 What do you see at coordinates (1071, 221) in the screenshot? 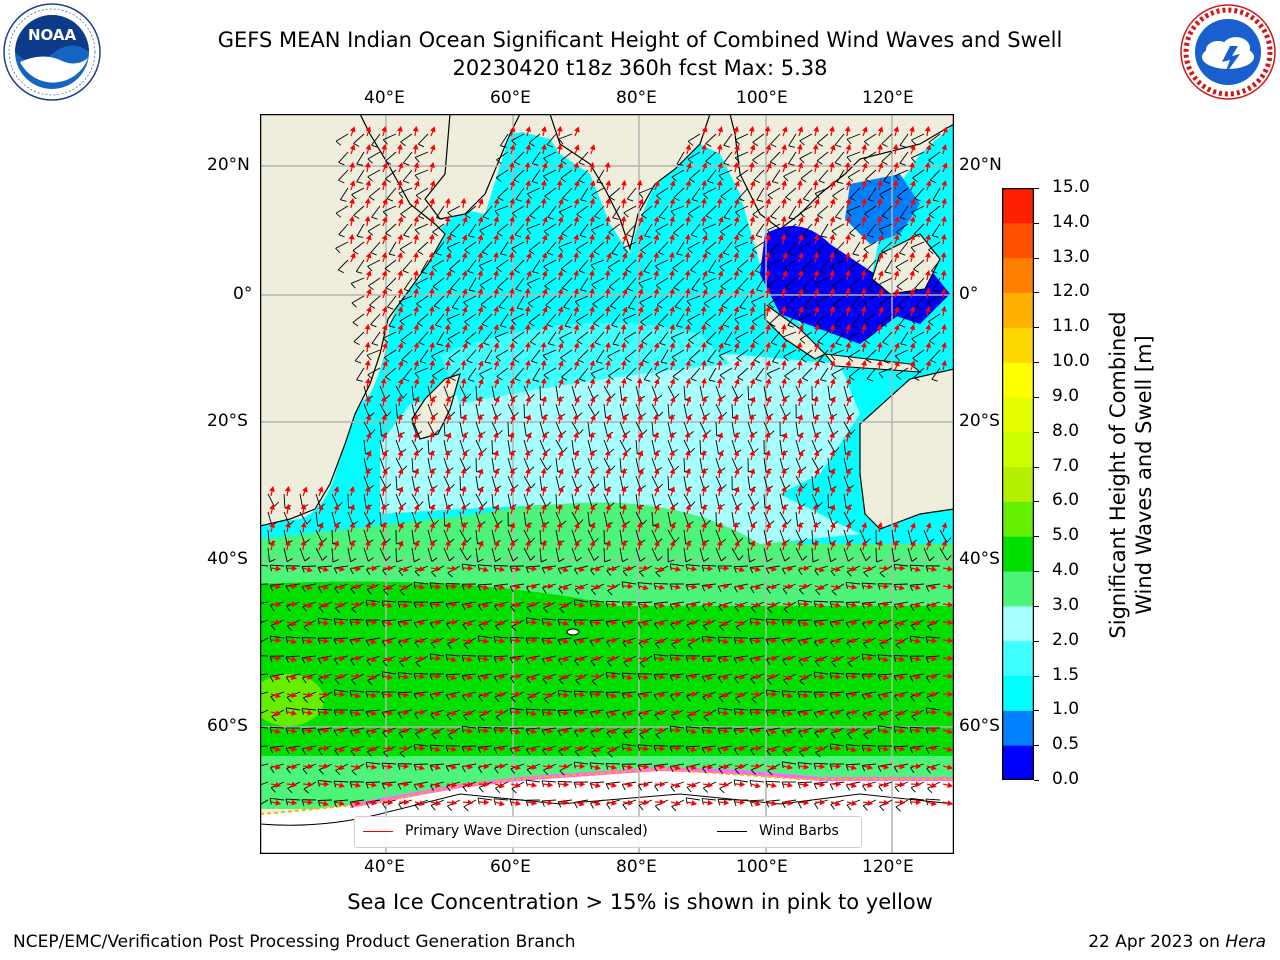
I see `colorbar-tick-label: 14.0` at bounding box center [1071, 221].